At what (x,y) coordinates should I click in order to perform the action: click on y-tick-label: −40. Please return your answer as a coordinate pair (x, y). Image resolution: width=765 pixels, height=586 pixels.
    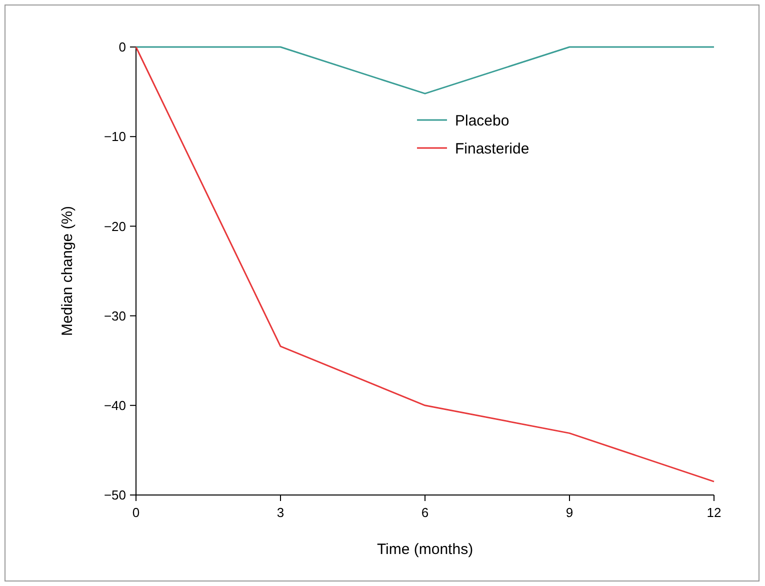
    Looking at the image, I should click on (115, 405).